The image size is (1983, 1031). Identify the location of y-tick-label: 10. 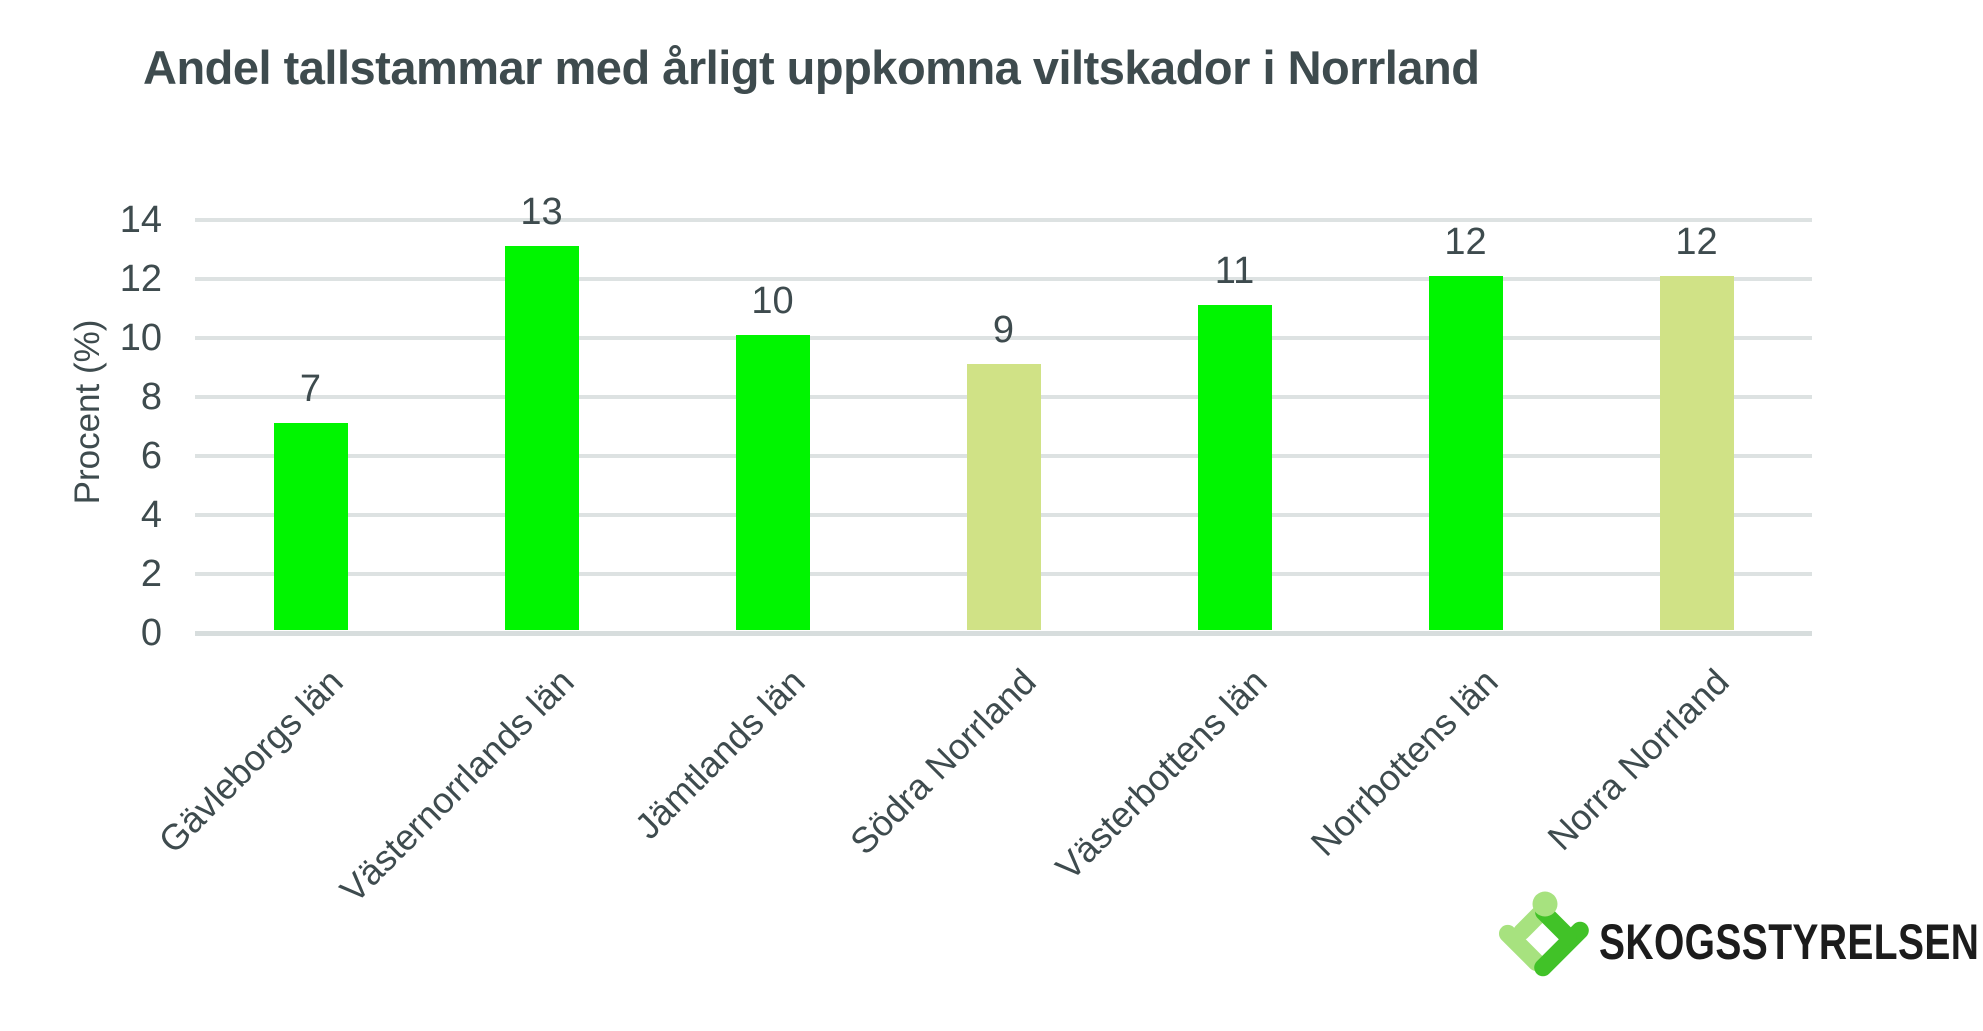
(140, 337).